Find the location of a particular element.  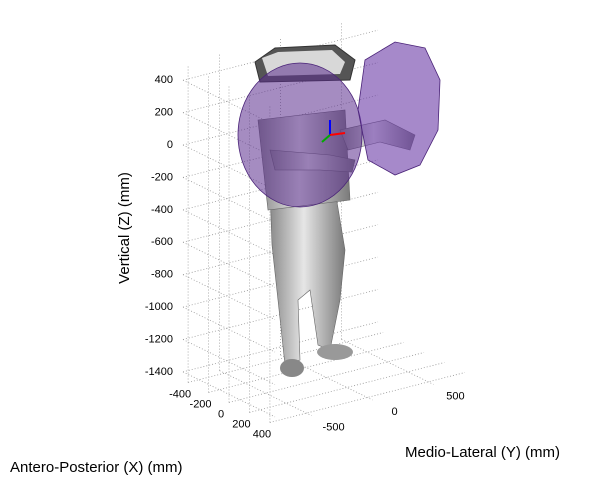

reach-envelope-right is located at coordinates (399, 108).